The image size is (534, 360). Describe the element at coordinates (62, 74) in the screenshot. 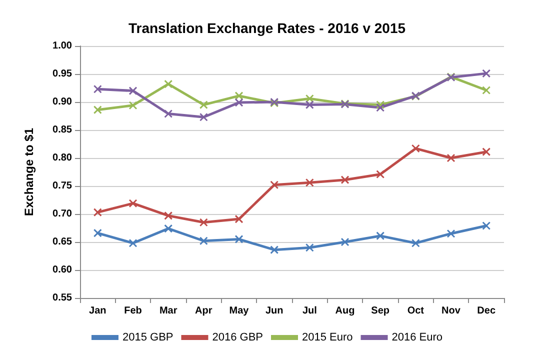

I see `y-tick-label: 0.95` at that location.